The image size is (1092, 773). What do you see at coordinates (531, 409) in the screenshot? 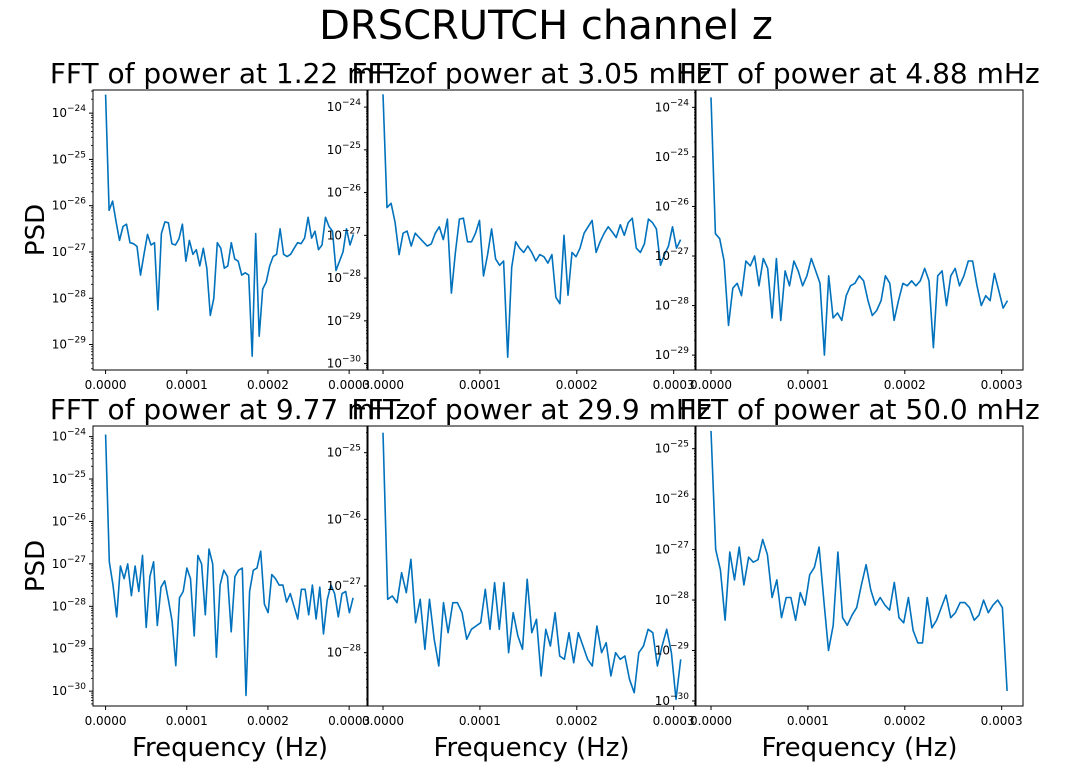
I see `subplot-title: FFT of power at 29.9 mHz` at bounding box center [531, 409].